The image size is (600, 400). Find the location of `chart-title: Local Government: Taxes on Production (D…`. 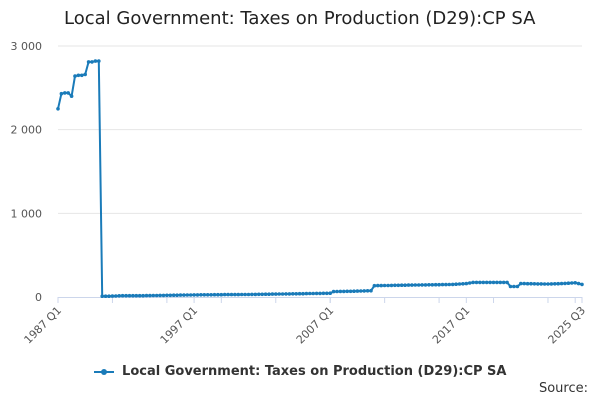

chart-title: Local Government: Taxes on Production (D… is located at coordinates (300, 18).